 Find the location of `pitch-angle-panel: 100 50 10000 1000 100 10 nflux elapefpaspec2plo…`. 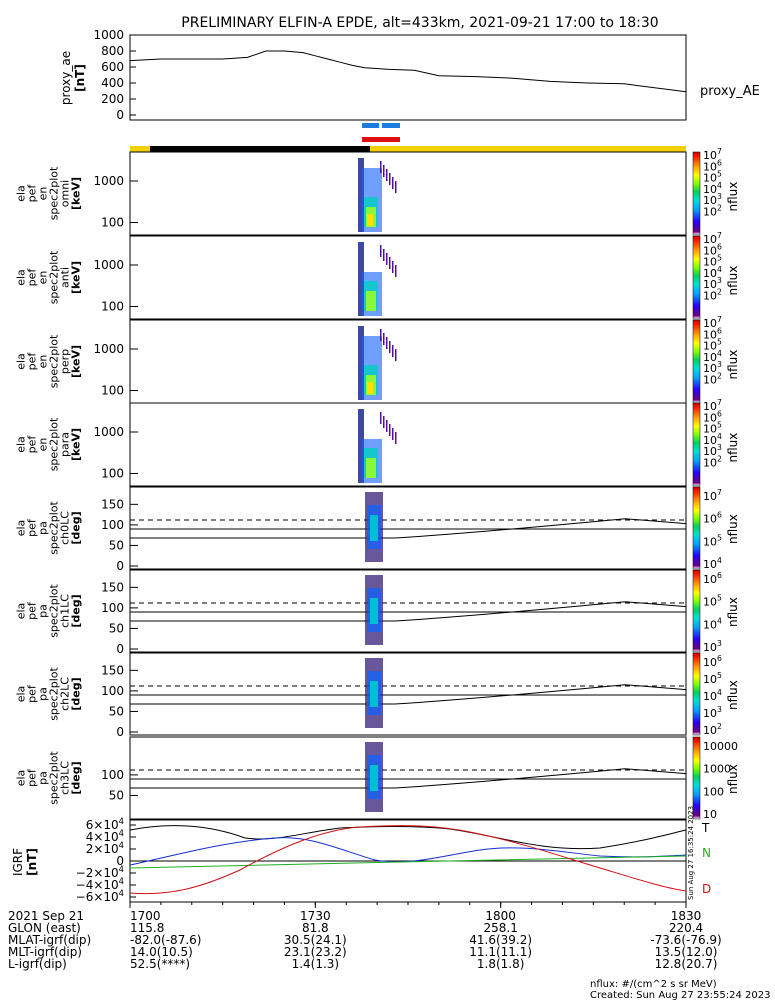

pitch-angle-panel: 100 50 10000 1000 100 10 nflux elapefpaspec2plo… is located at coordinates (377, 778).